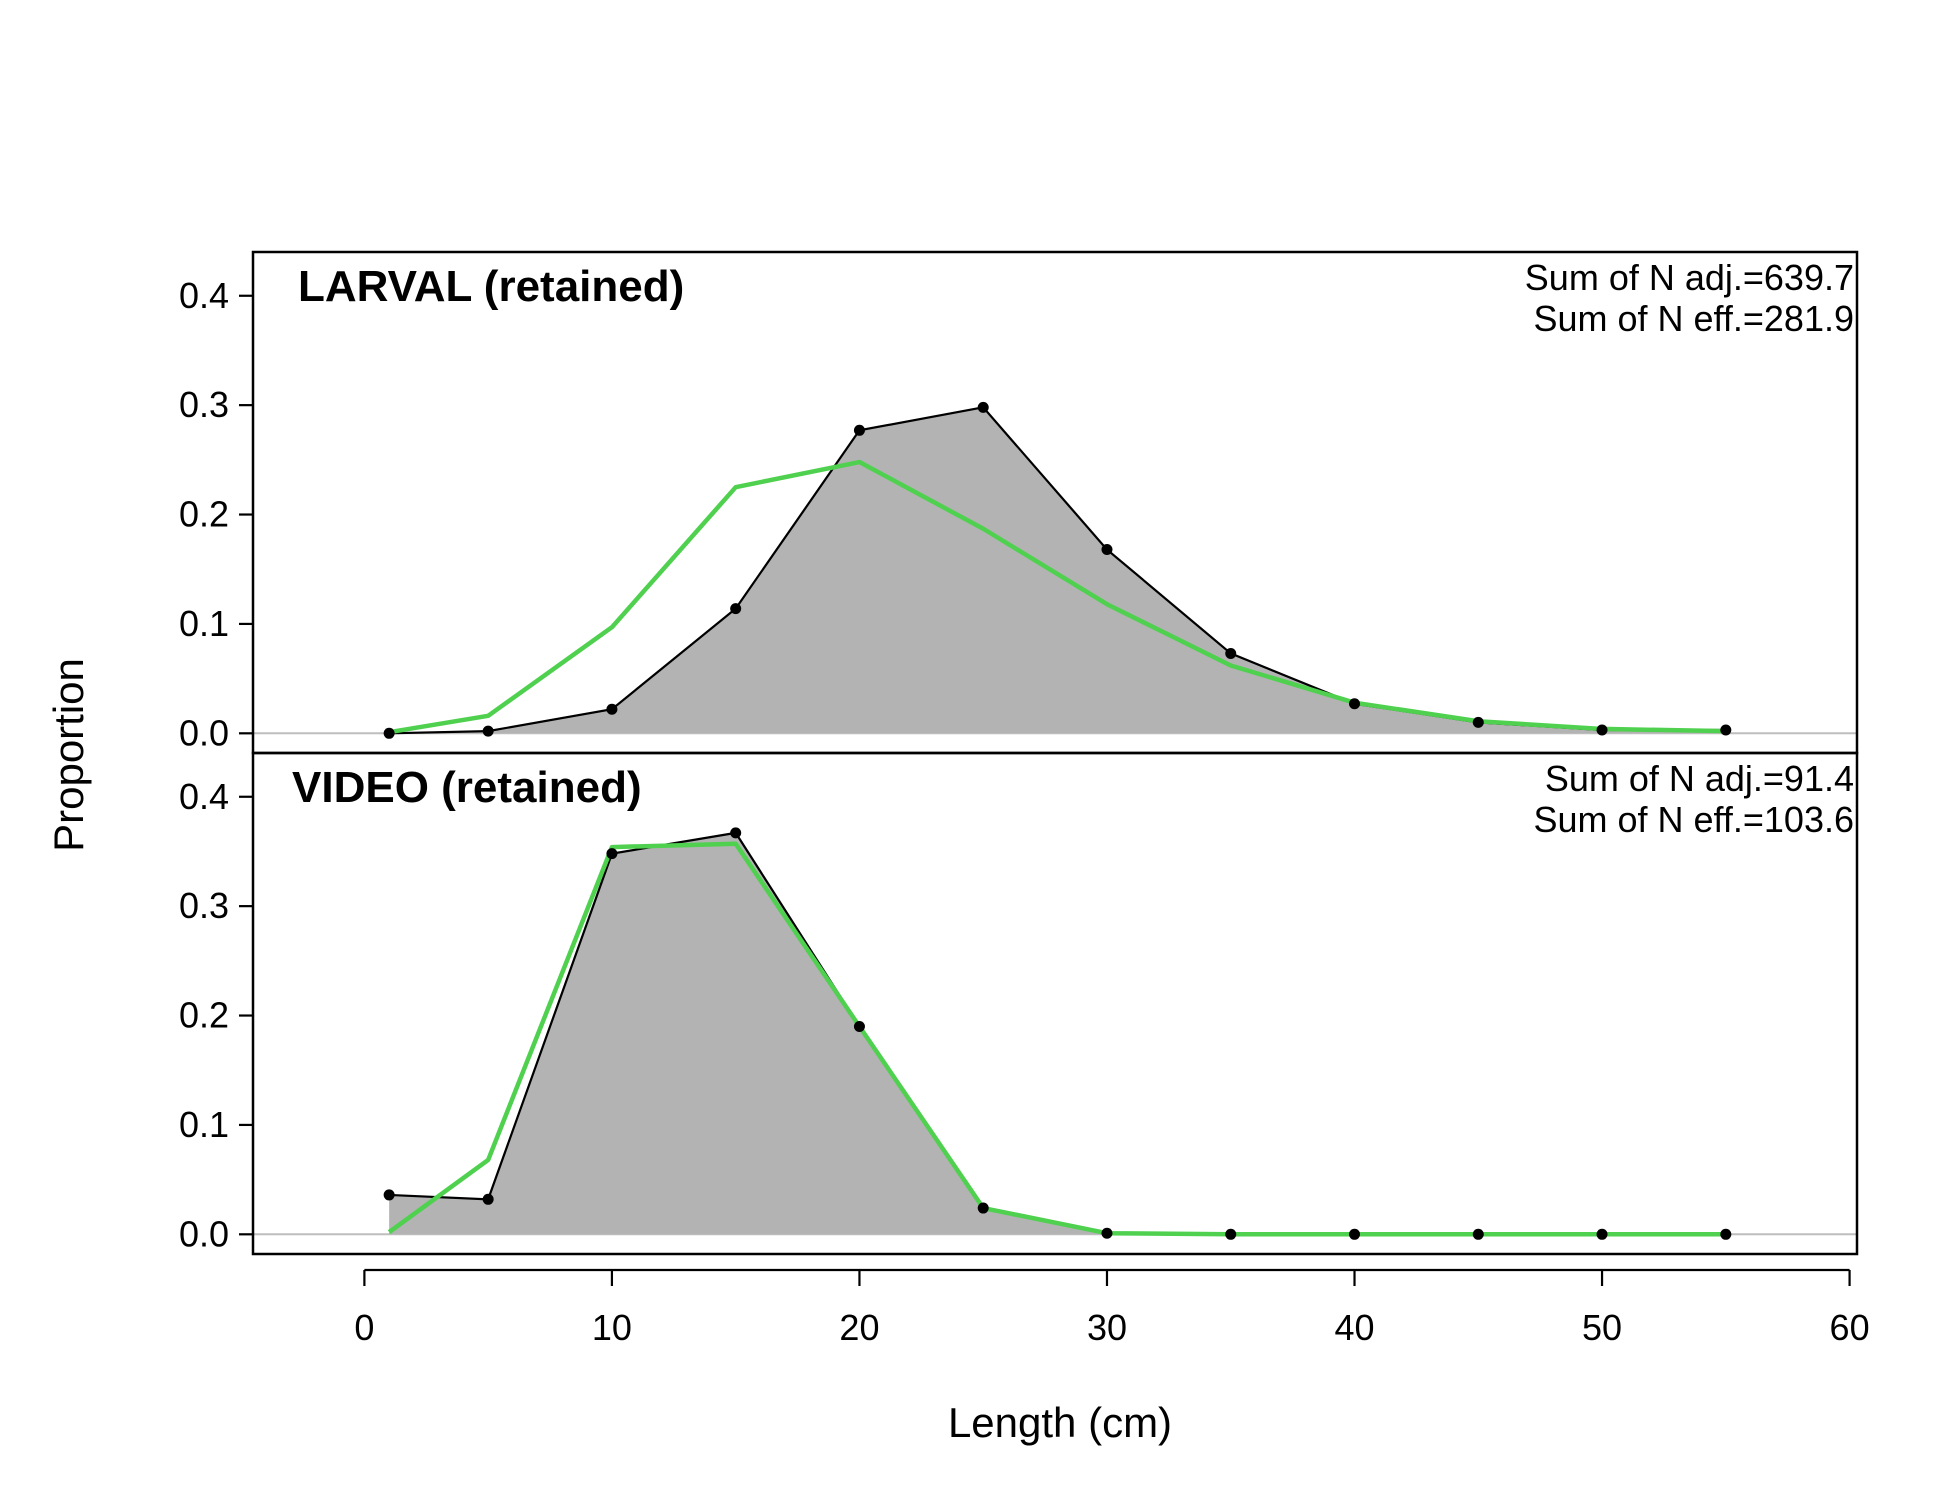 The image size is (1950, 1500). I want to click on observed-area, so click(1057, 570).